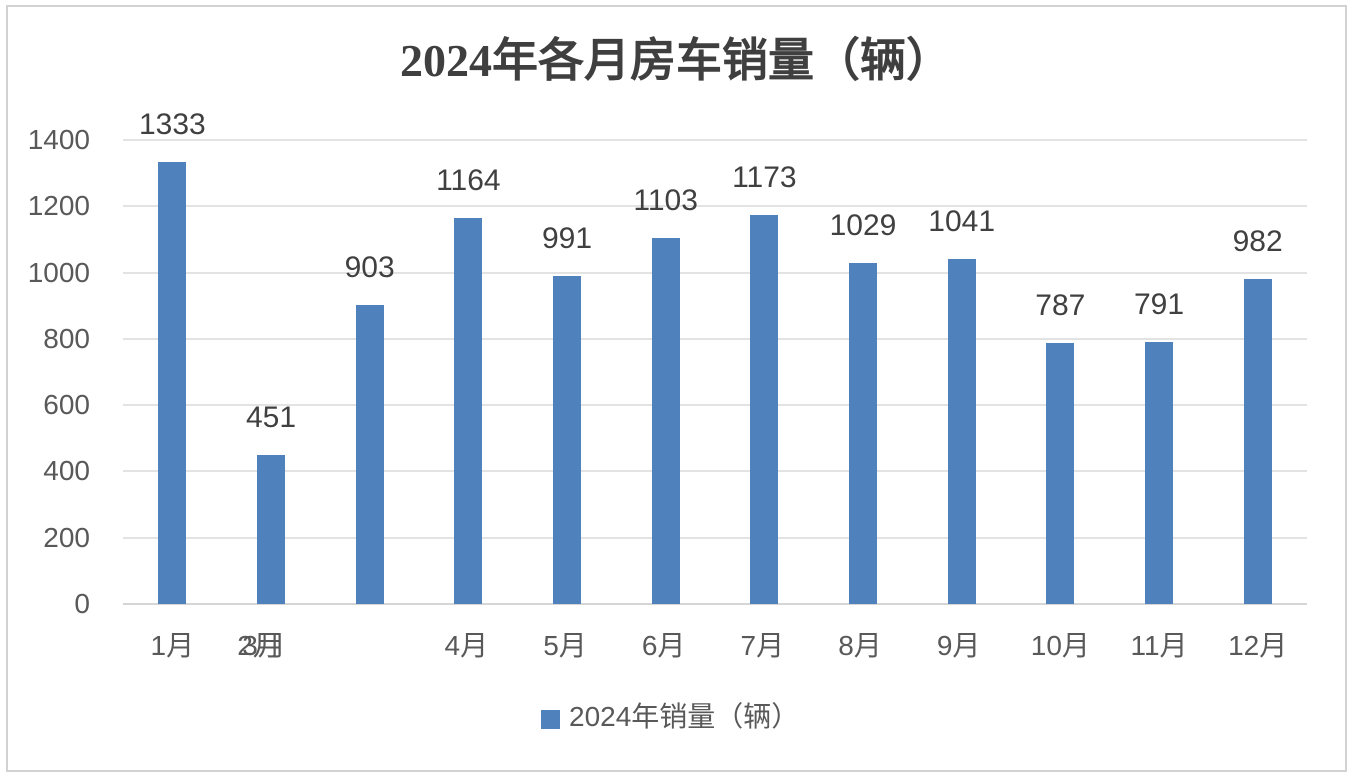 The image size is (1352, 780). Describe the element at coordinates (82, 603) in the screenshot. I see `y-axis-tick-label: 0` at that location.